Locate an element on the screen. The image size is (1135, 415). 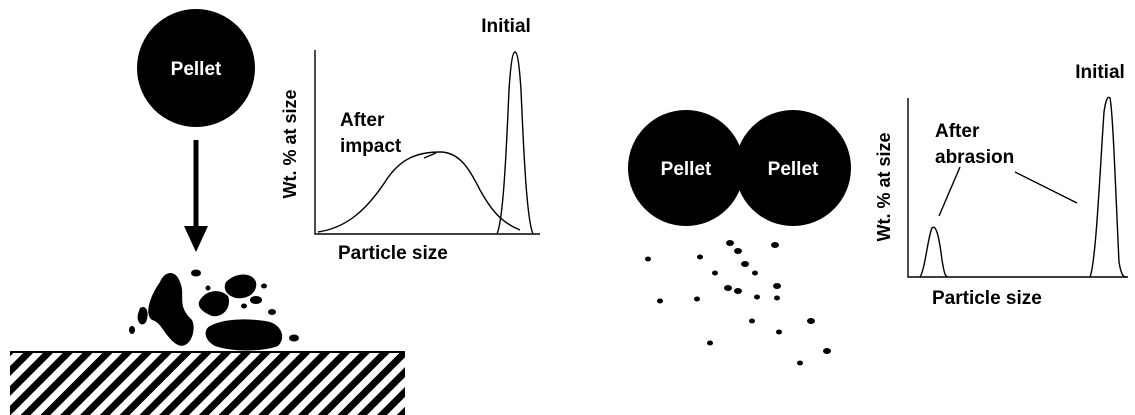
falling-pellet-label: Pellet is located at coordinates (196, 69).